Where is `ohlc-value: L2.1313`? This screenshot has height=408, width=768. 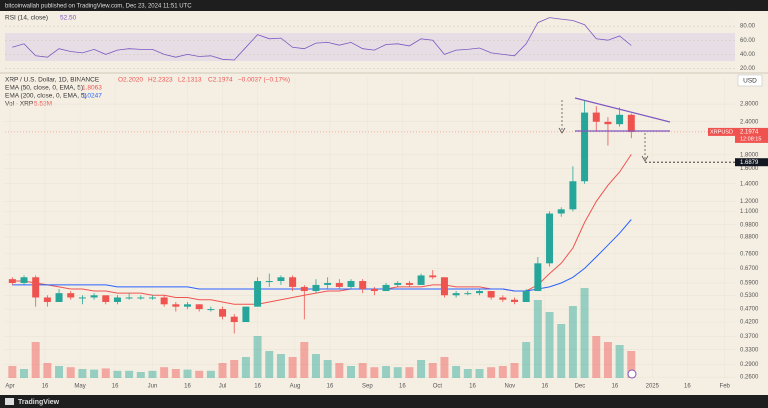 ohlc-value: L2.1313 is located at coordinates (190, 80).